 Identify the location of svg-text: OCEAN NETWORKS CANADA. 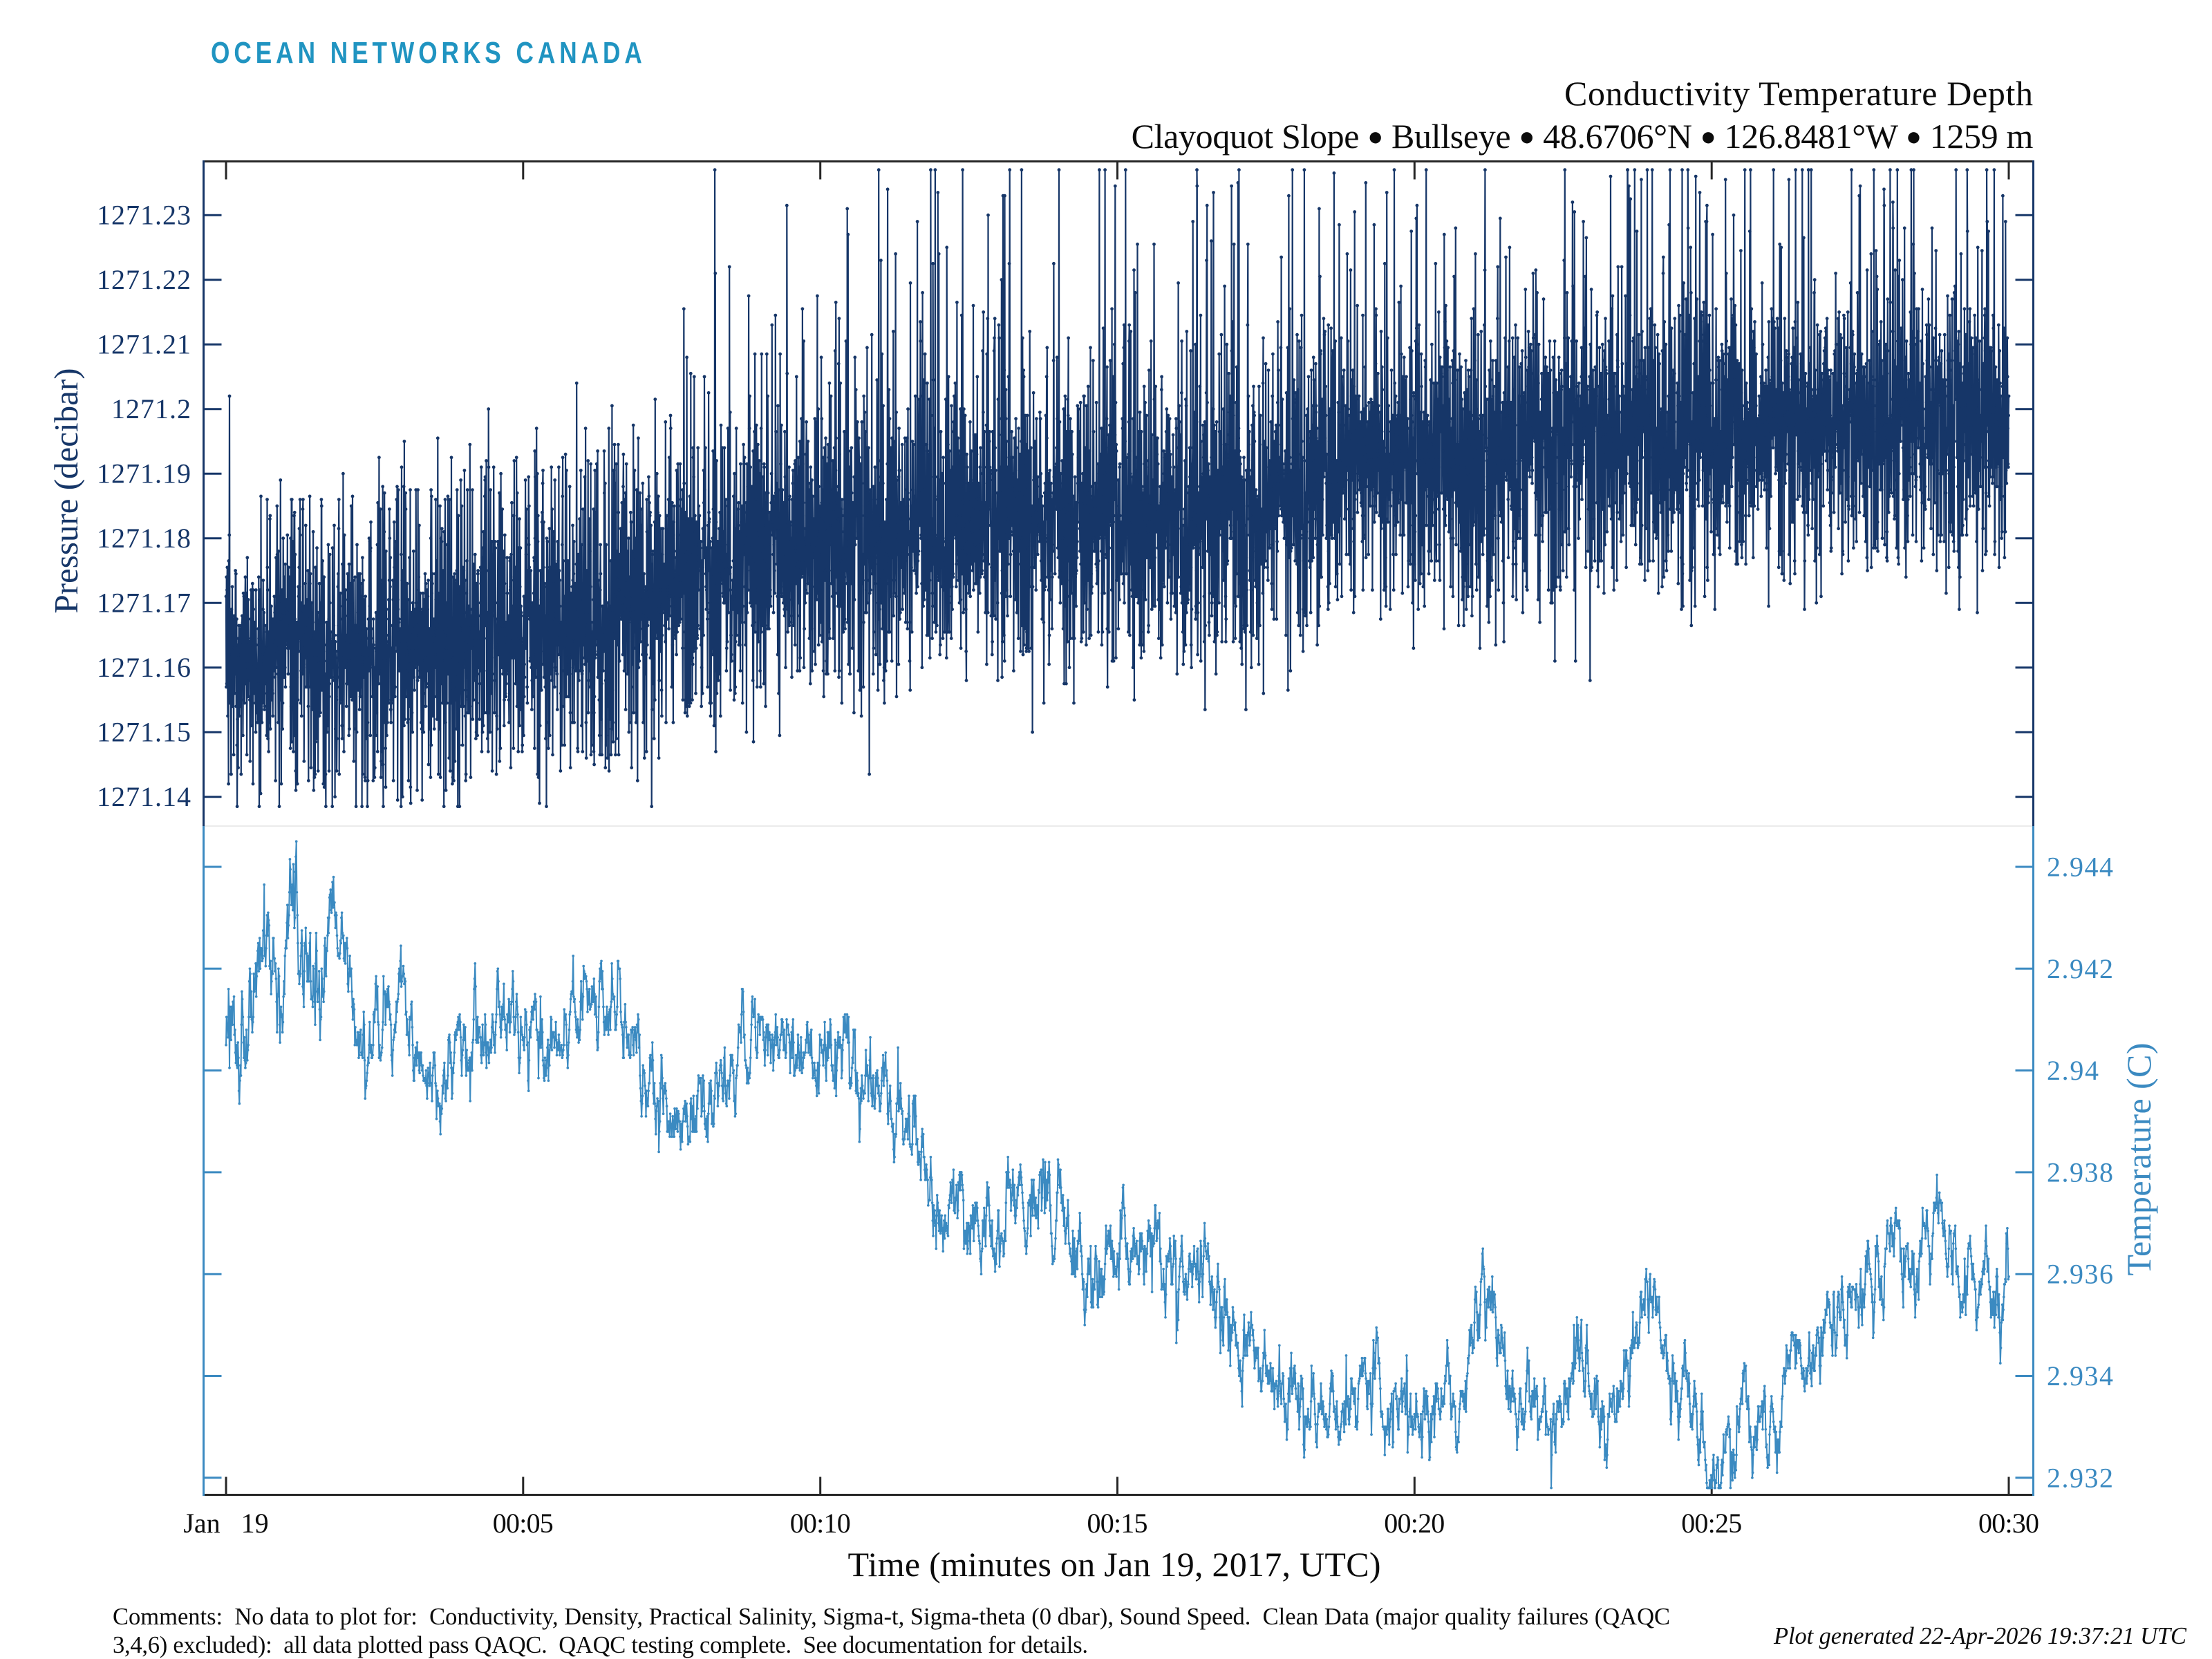
(428, 53).